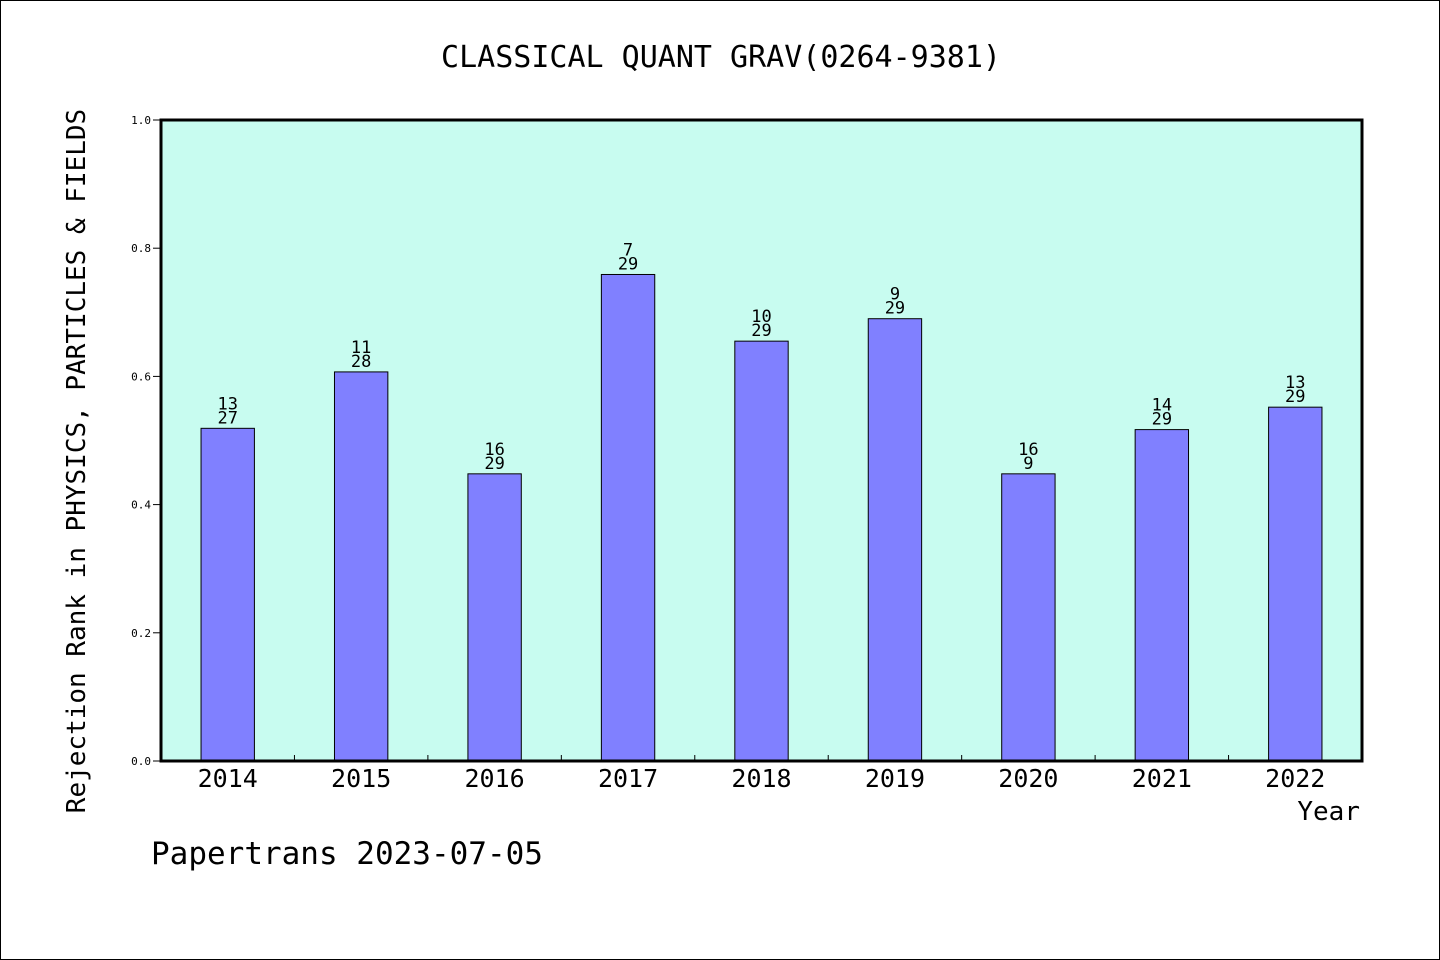 This screenshot has width=1440, height=960. What do you see at coordinates (1162, 778) in the screenshot?
I see `x-tick-label-2021: 2021` at bounding box center [1162, 778].